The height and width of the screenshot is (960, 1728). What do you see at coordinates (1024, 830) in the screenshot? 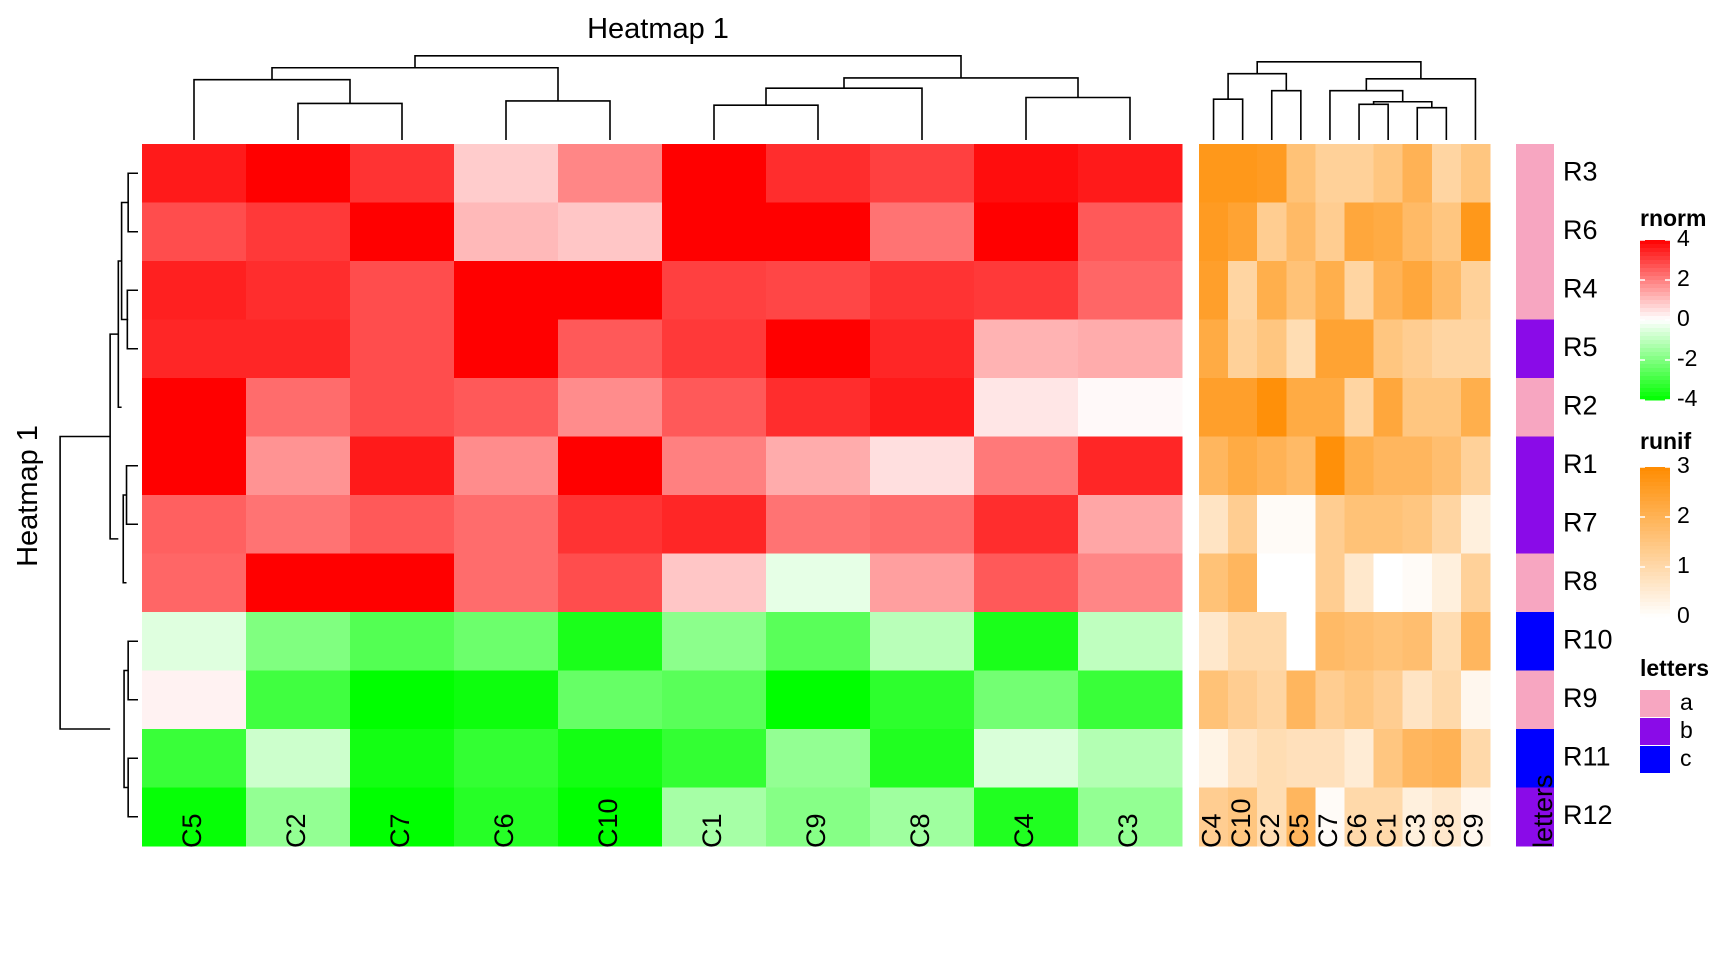
I see `rnorm-column-label: C4` at bounding box center [1024, 830].